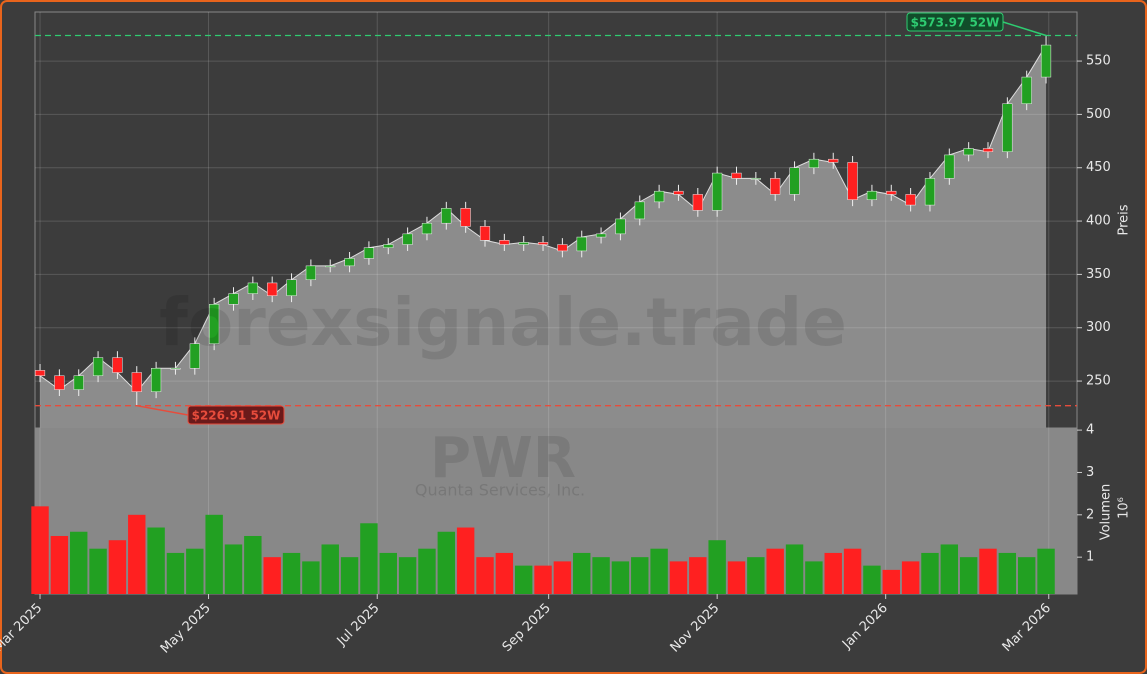 This screenshot has height=674, width=1147. Describe the element at coordinates (1090, 514) in the screenshot. I see `y-tick-label: 2` at that location.